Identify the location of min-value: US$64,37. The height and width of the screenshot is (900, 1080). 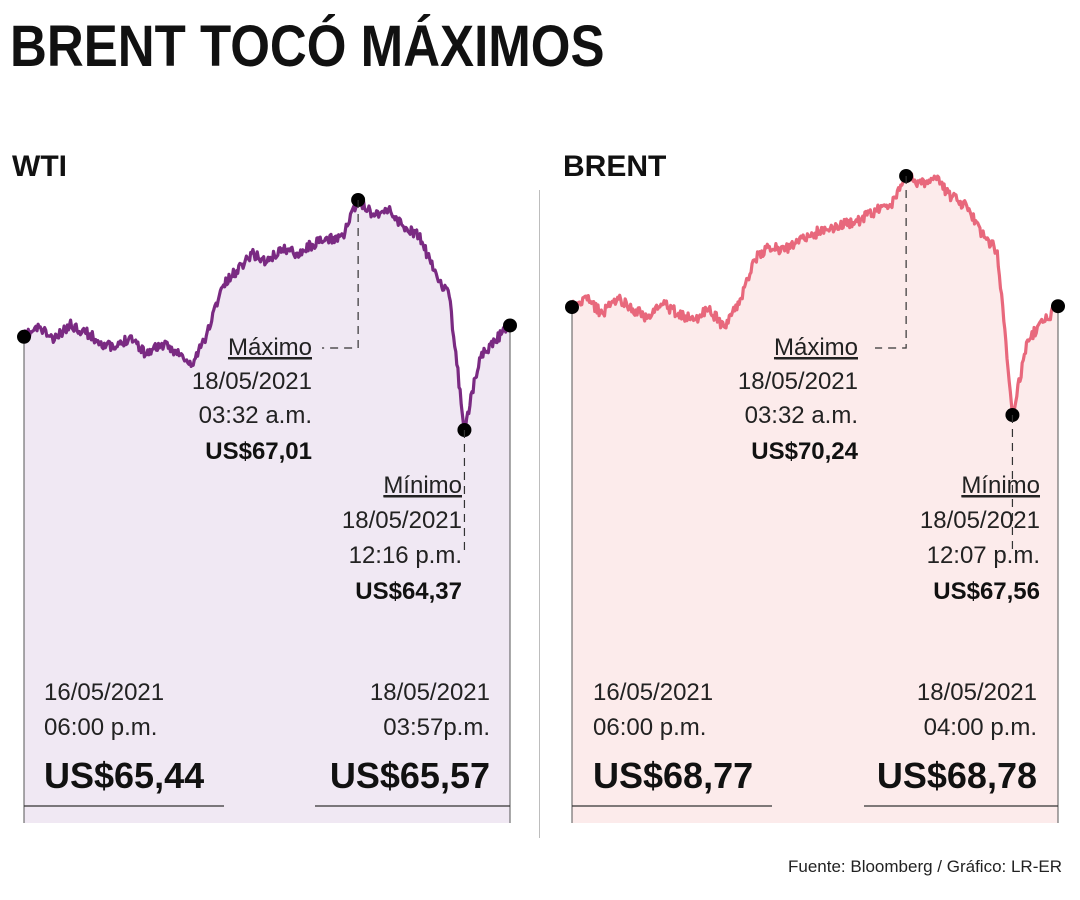
(408, 591).